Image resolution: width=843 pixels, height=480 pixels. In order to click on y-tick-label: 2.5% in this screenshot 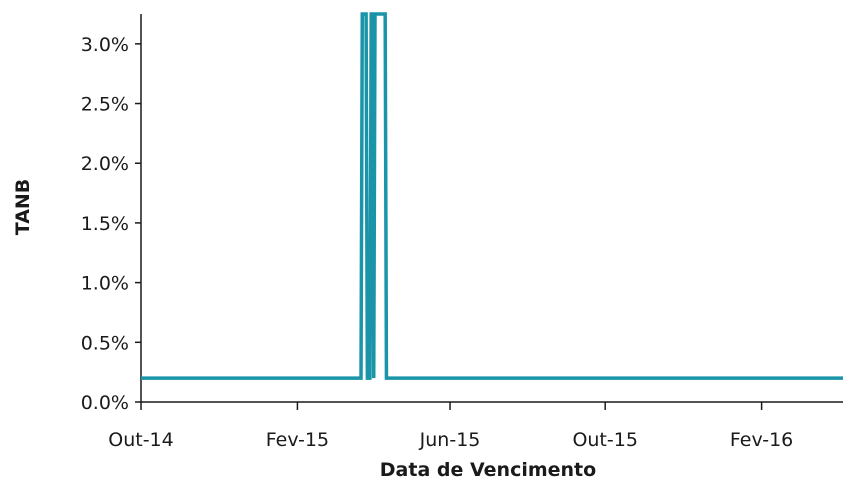, I will do `click(105, 105)`.